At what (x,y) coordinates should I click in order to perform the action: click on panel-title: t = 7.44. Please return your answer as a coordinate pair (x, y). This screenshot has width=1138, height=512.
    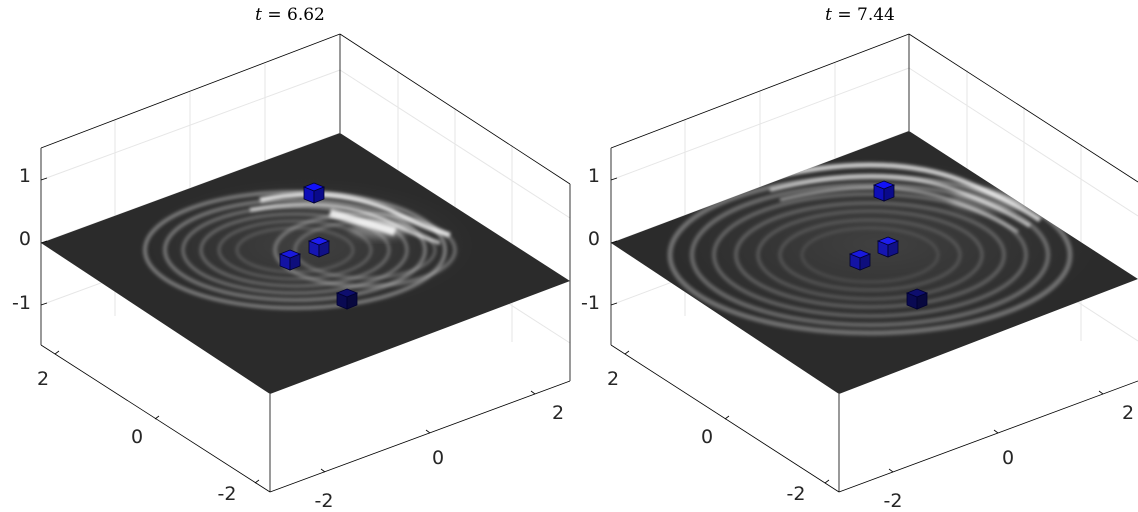
    Looking at the image, I should click on (860, 15).